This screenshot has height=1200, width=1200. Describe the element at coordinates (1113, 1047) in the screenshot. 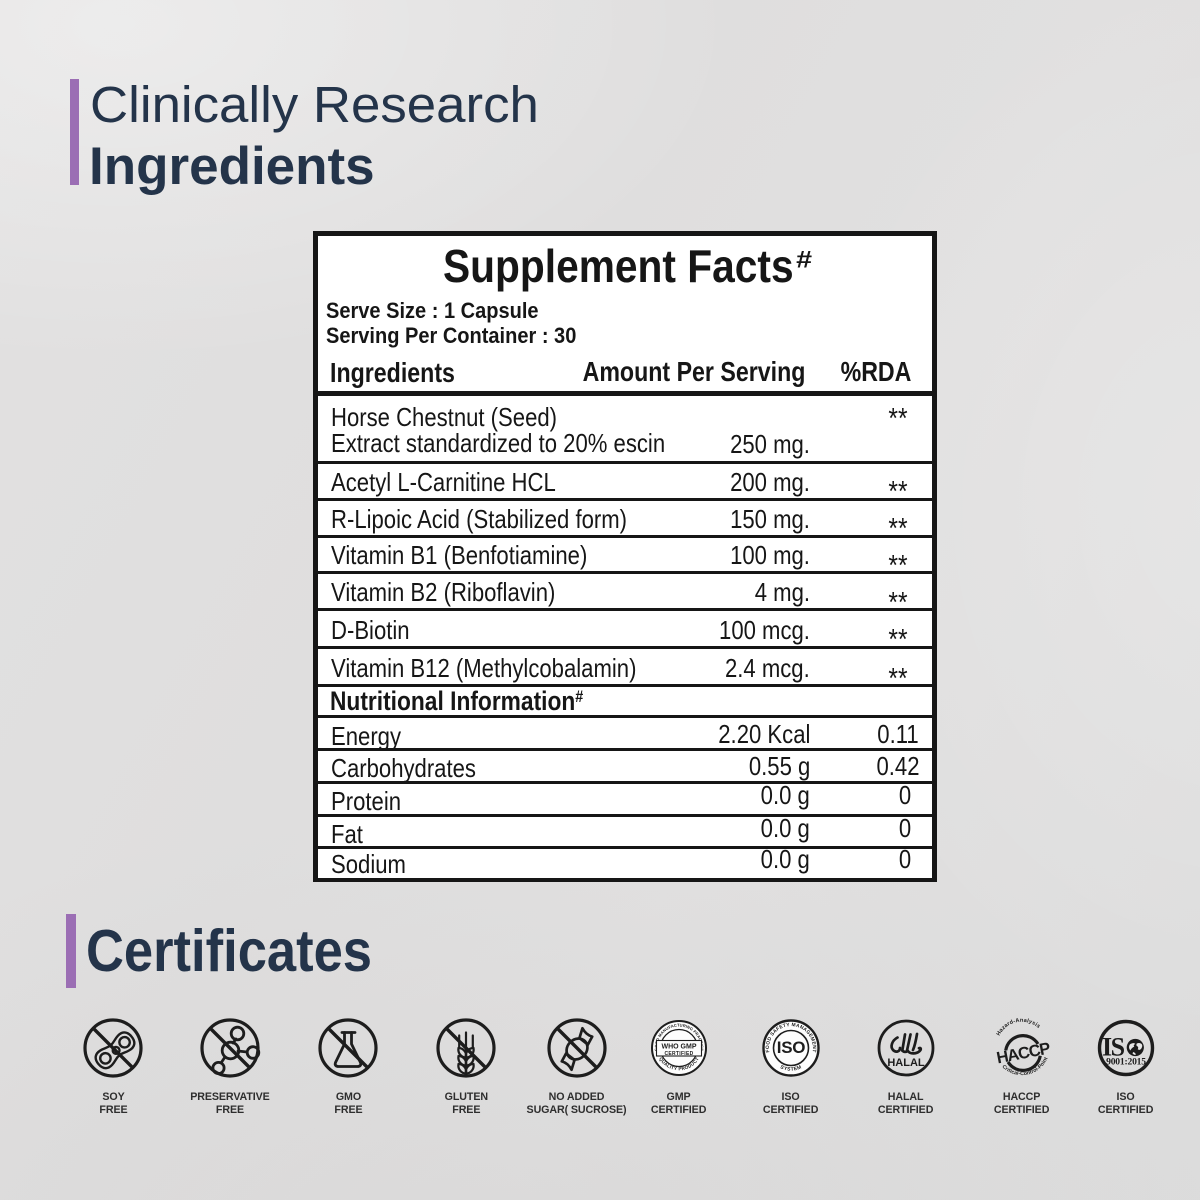

I see `svg-text: IS` at that location.